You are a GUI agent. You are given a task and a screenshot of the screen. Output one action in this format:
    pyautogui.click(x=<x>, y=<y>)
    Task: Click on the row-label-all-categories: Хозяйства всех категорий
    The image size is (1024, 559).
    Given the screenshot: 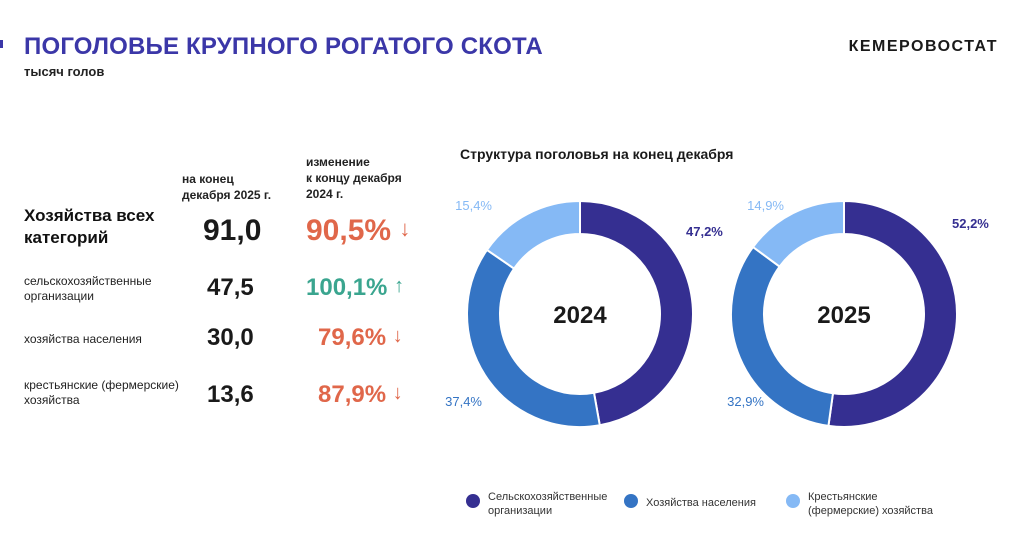 What is the action you would take?
    pyautogui.click(x=89, y=227)
    